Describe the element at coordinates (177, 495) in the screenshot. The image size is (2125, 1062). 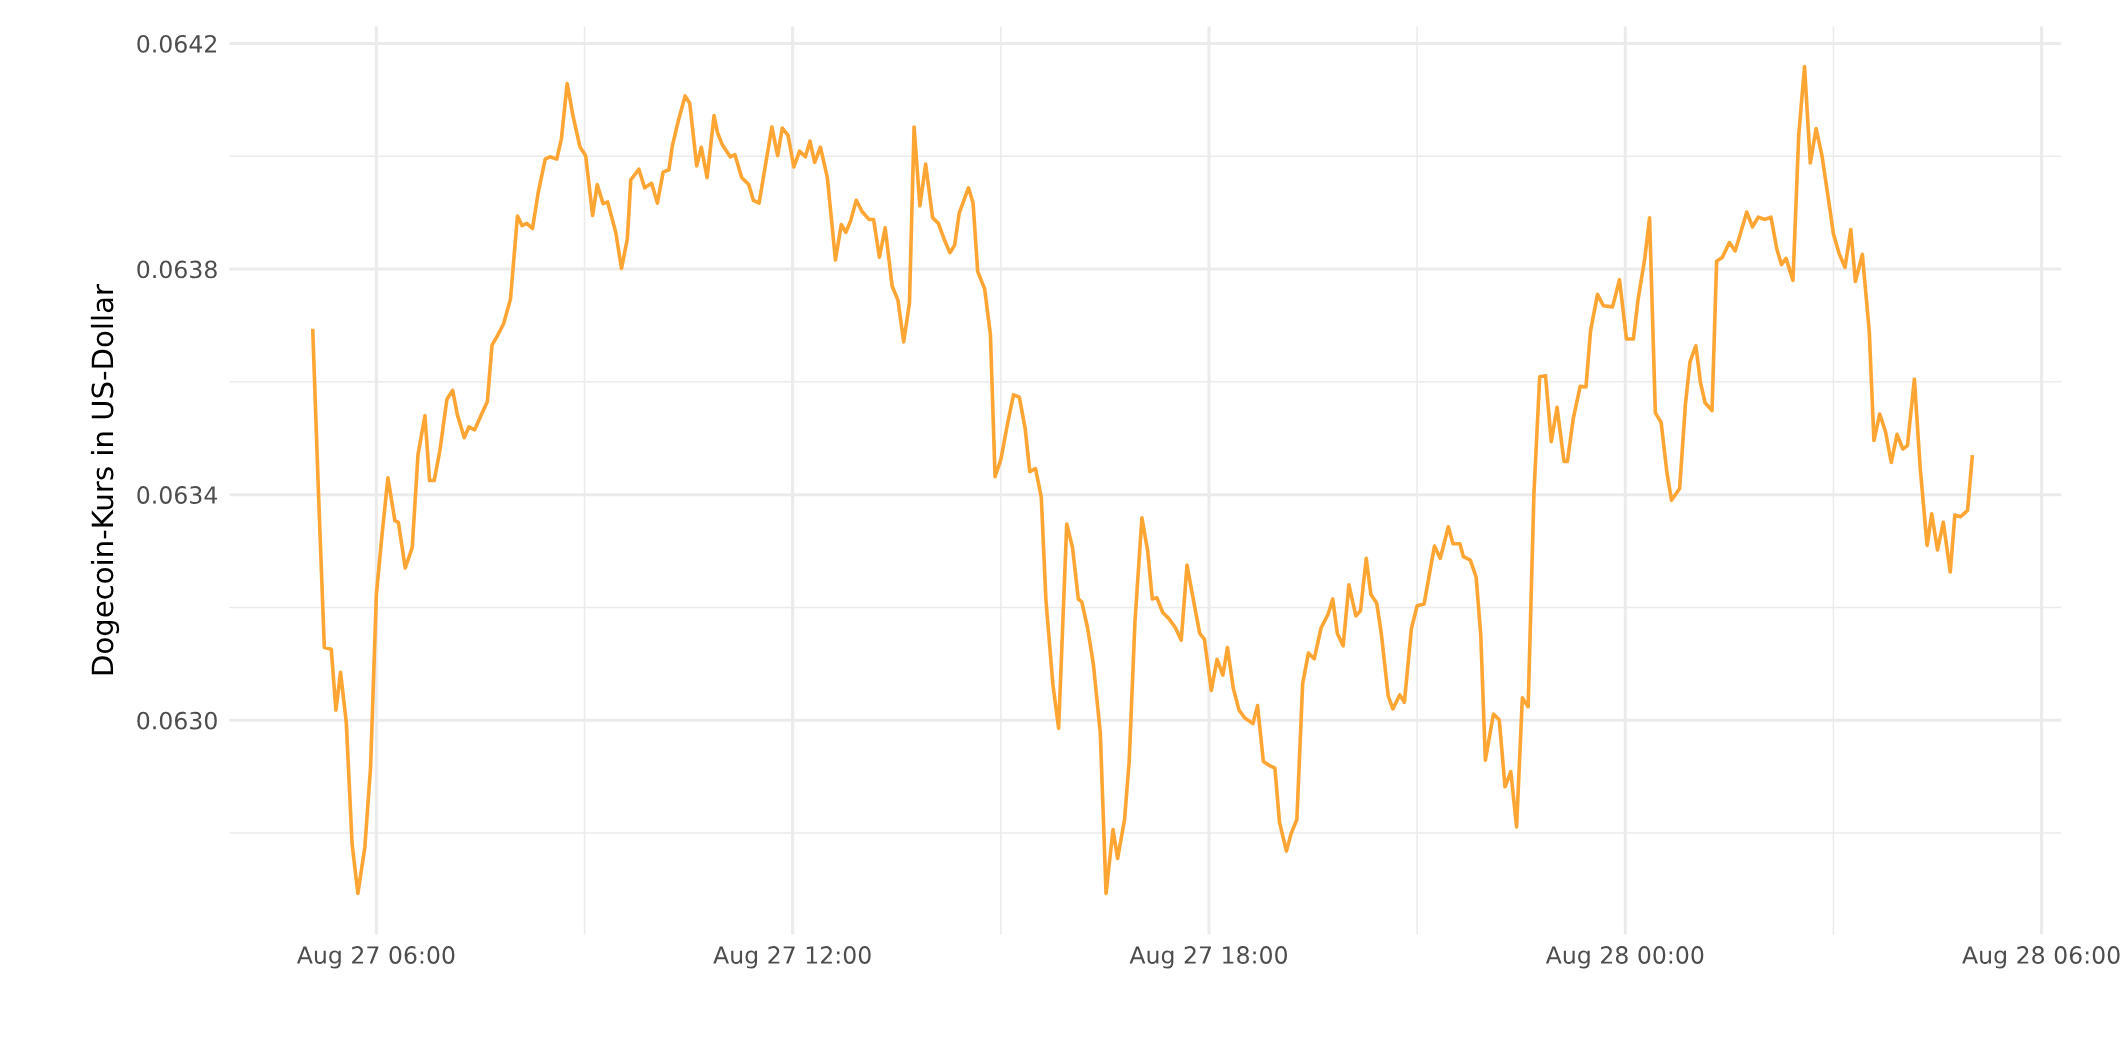
I see `y-tick-label: 0.0634` at that location.